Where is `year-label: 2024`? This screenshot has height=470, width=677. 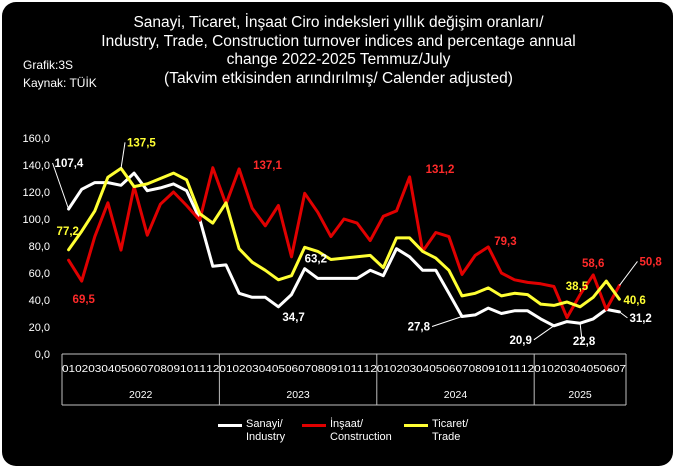
year-label: 2024 is located at coordinates (456, 395).